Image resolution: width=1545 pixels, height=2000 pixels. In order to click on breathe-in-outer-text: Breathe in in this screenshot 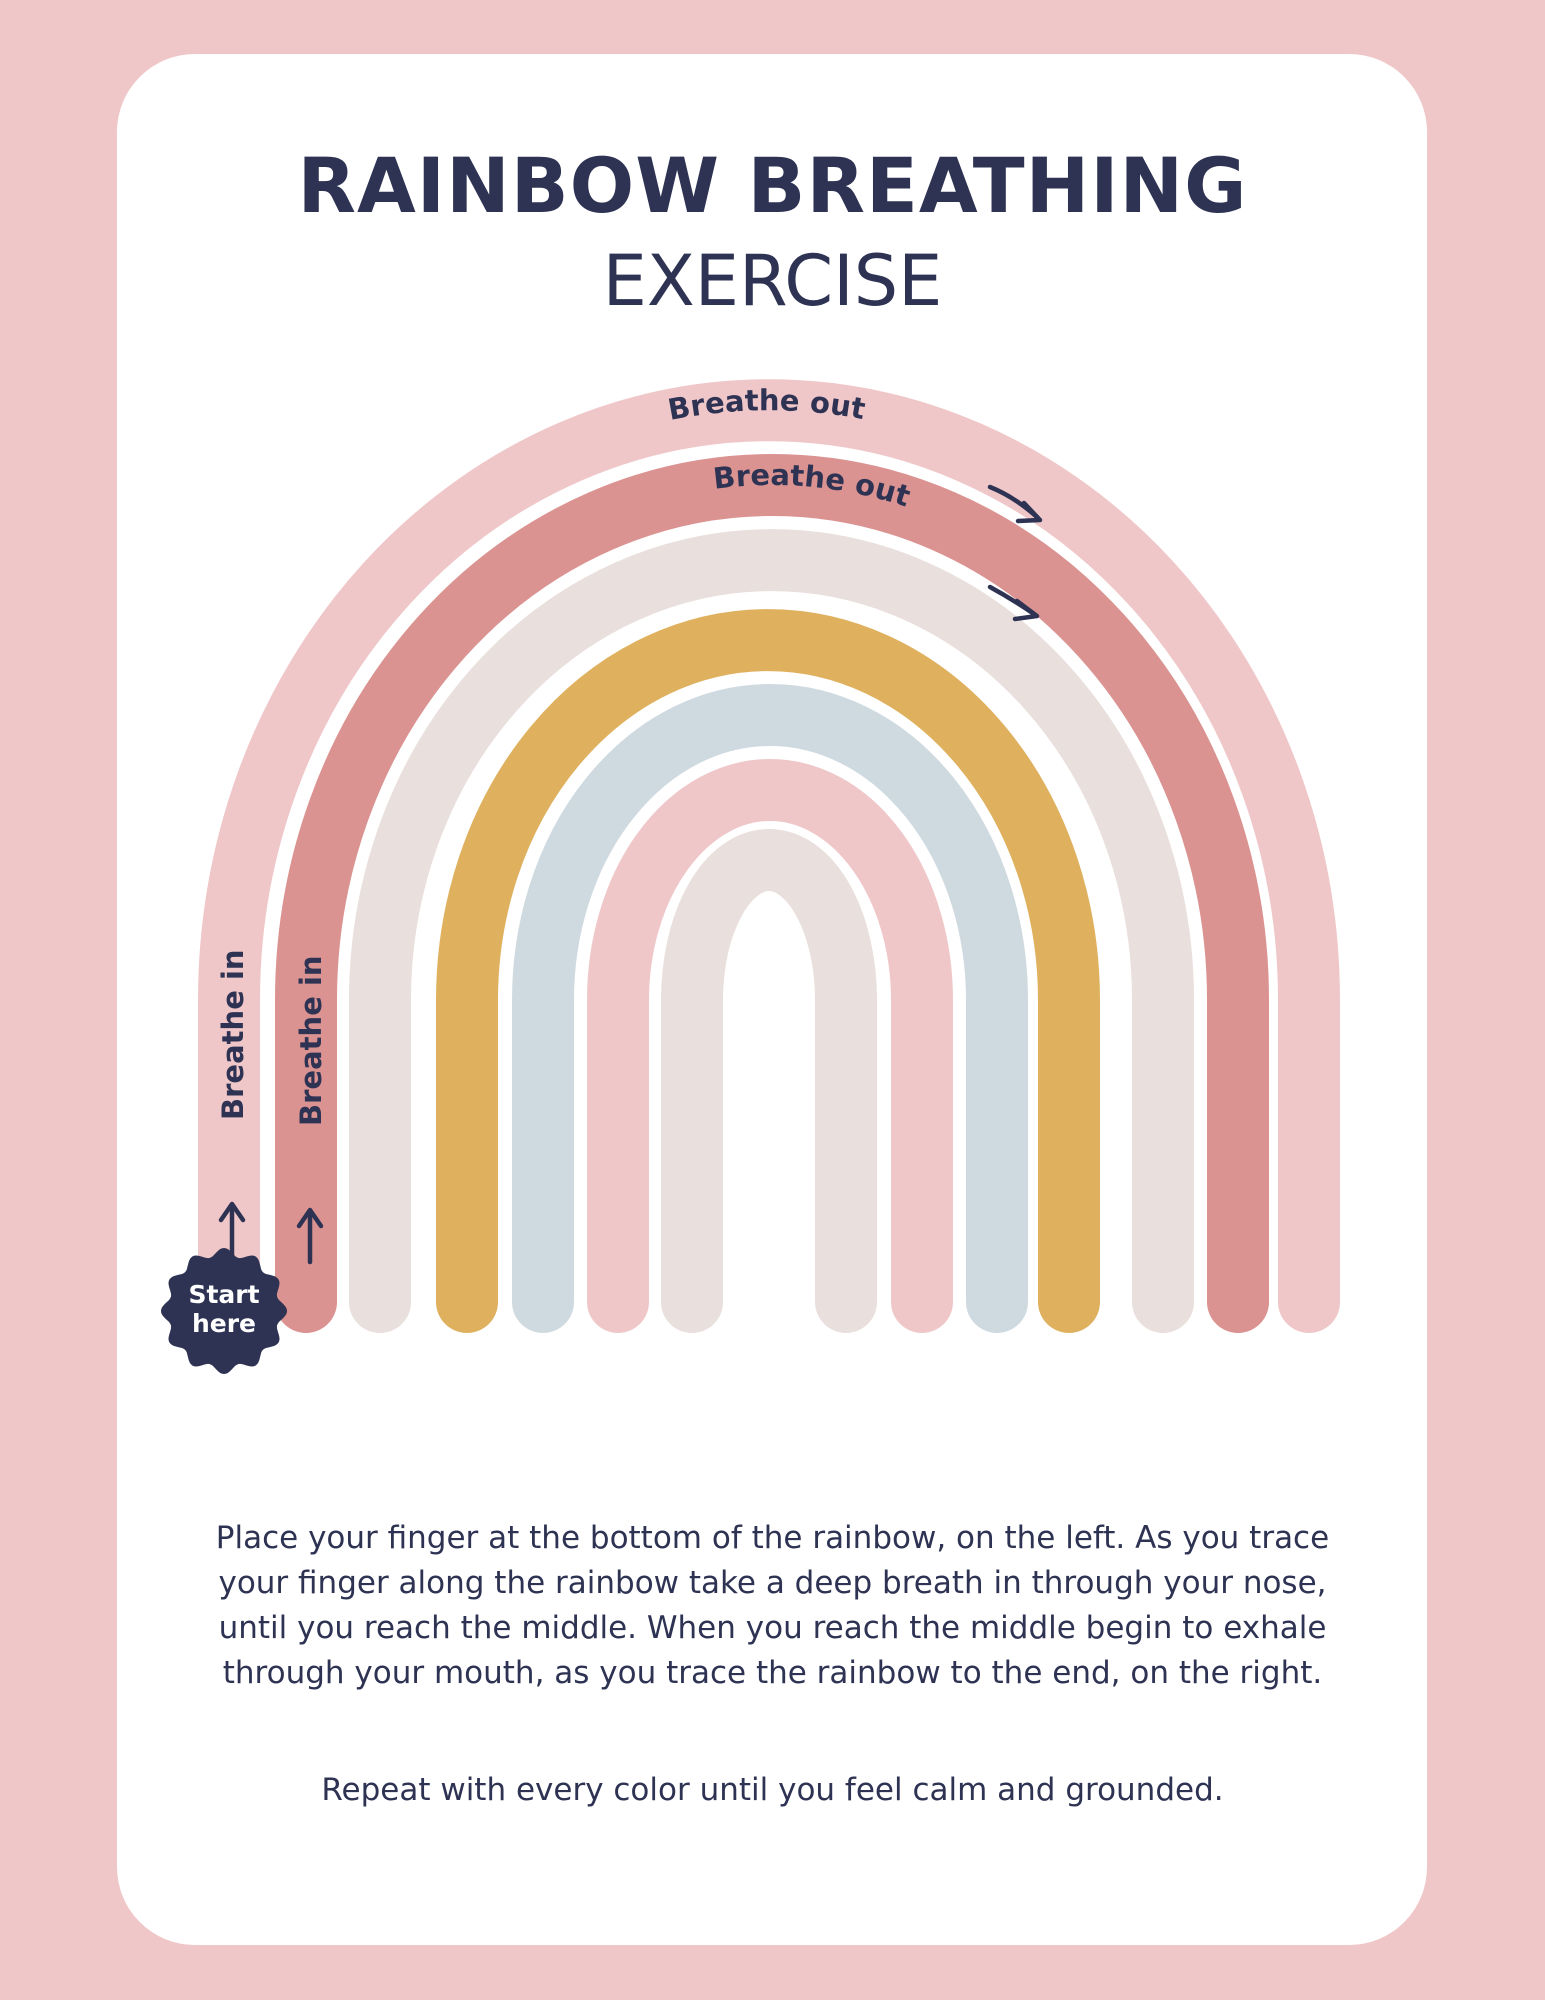, I will do `click(233, 1034)`.